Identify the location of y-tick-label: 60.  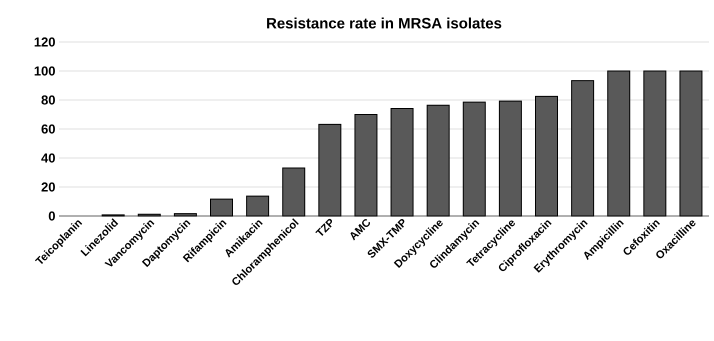
(48, 129).